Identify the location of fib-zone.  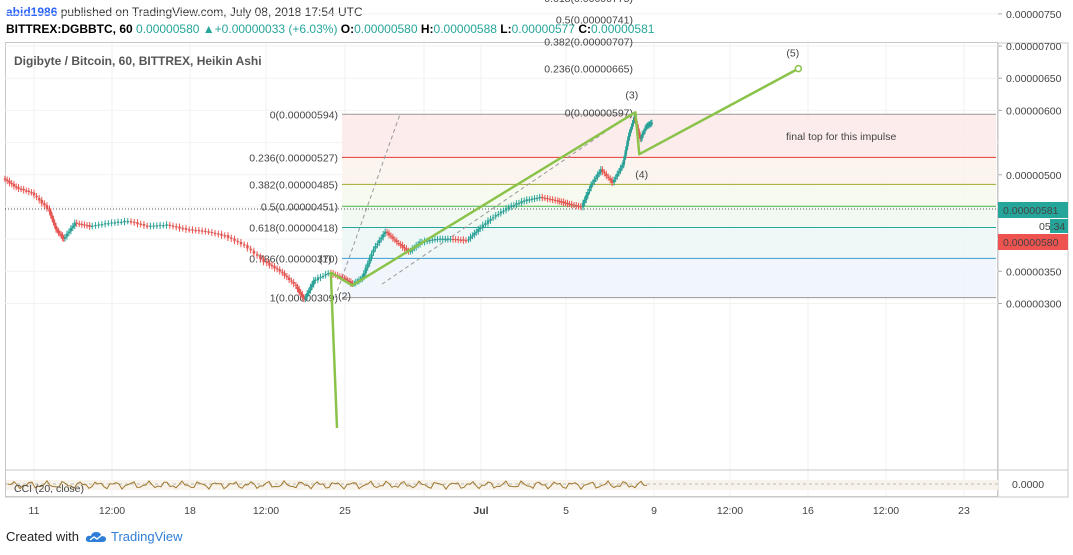
(669, 278).